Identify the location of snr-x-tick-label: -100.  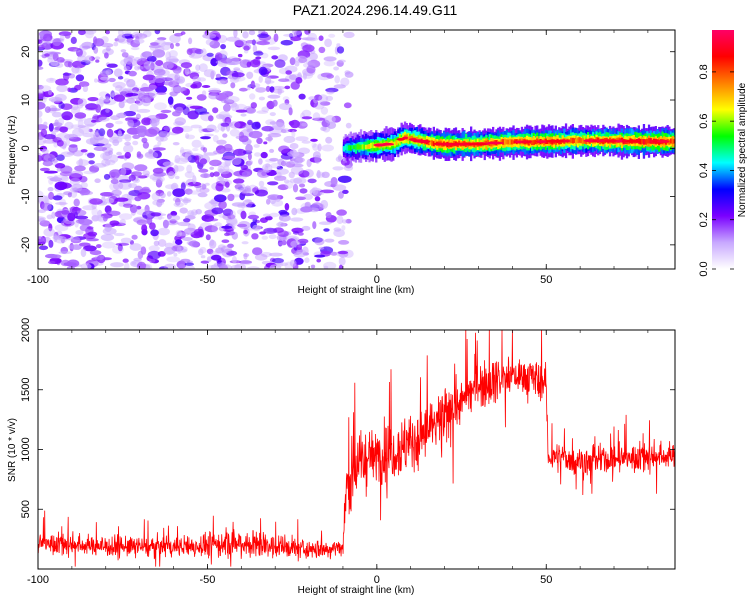
(38, 580).